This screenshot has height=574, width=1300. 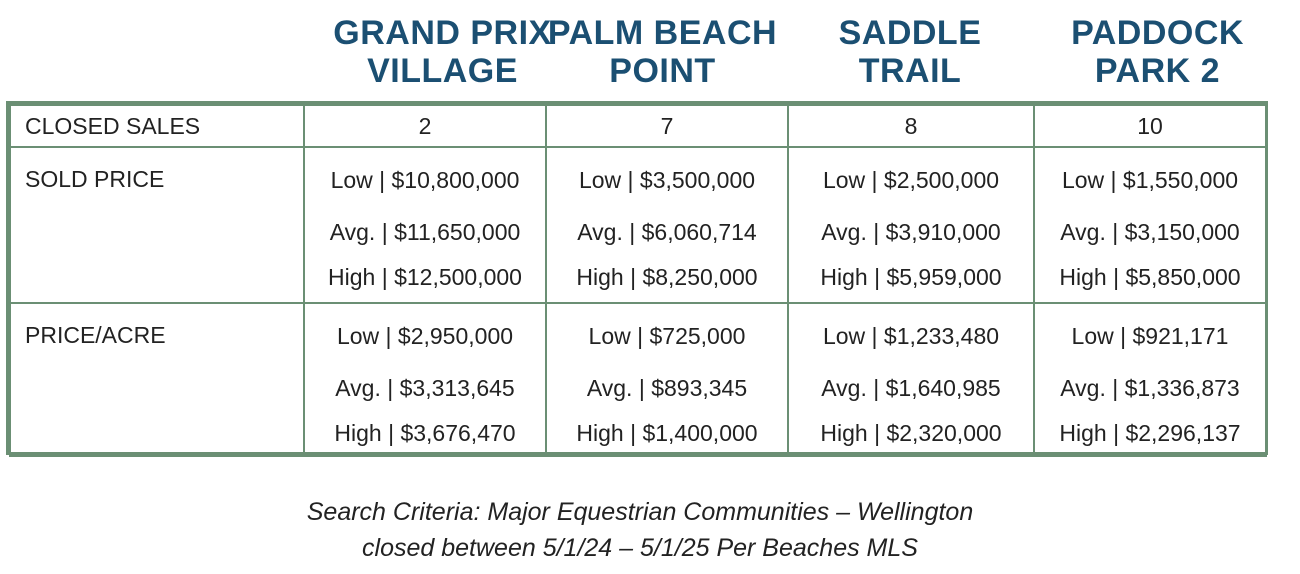 I want to click on column-header-grand-prix-village: GRAND PRIX VILLAGE, so click(x=442, y=52).